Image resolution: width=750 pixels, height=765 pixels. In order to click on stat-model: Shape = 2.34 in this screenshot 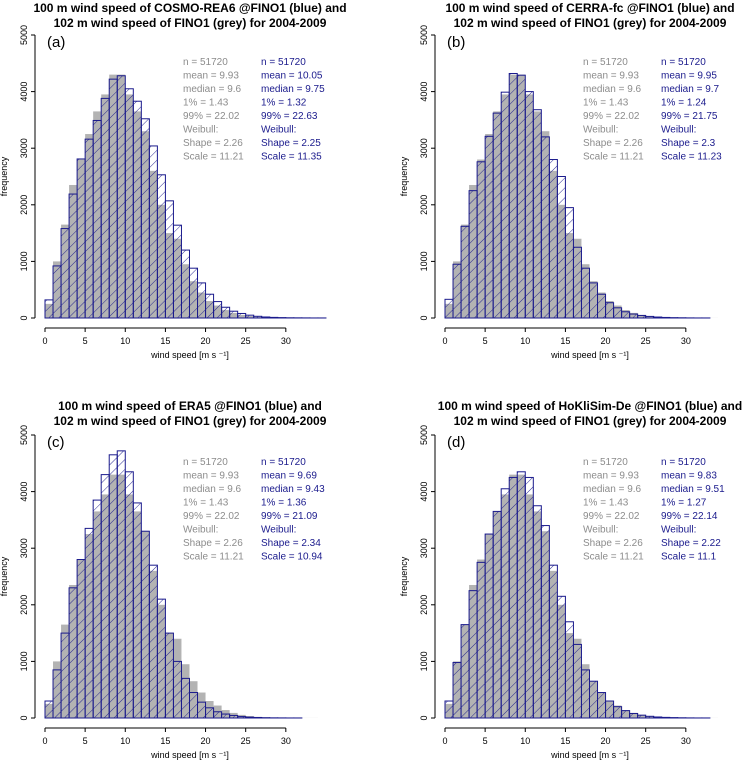, I will do `click(291, 543)`.